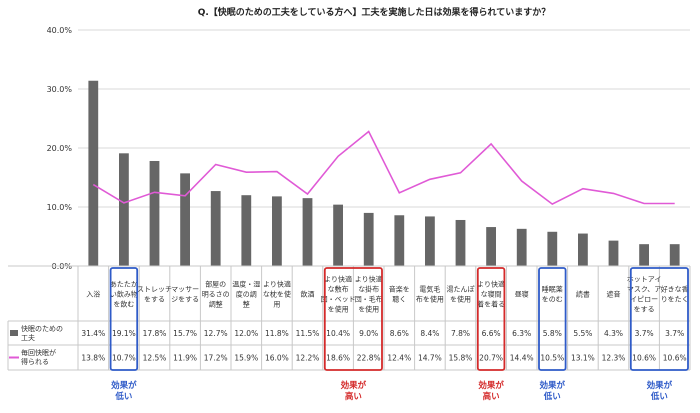 The height and width of the screenshot is (413, 700). Describe the element at coordinates (93, 333) in the screenshot. I see `bar-value-label: 31.4%` at that location.